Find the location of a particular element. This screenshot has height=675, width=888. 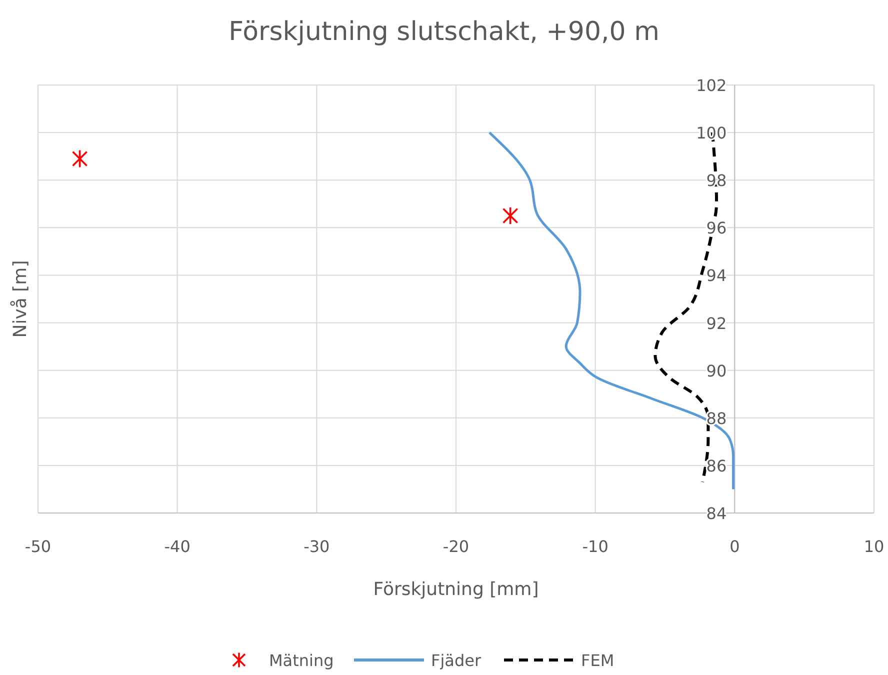

x-tick-label: -30 is located at coordinates (317, 546).